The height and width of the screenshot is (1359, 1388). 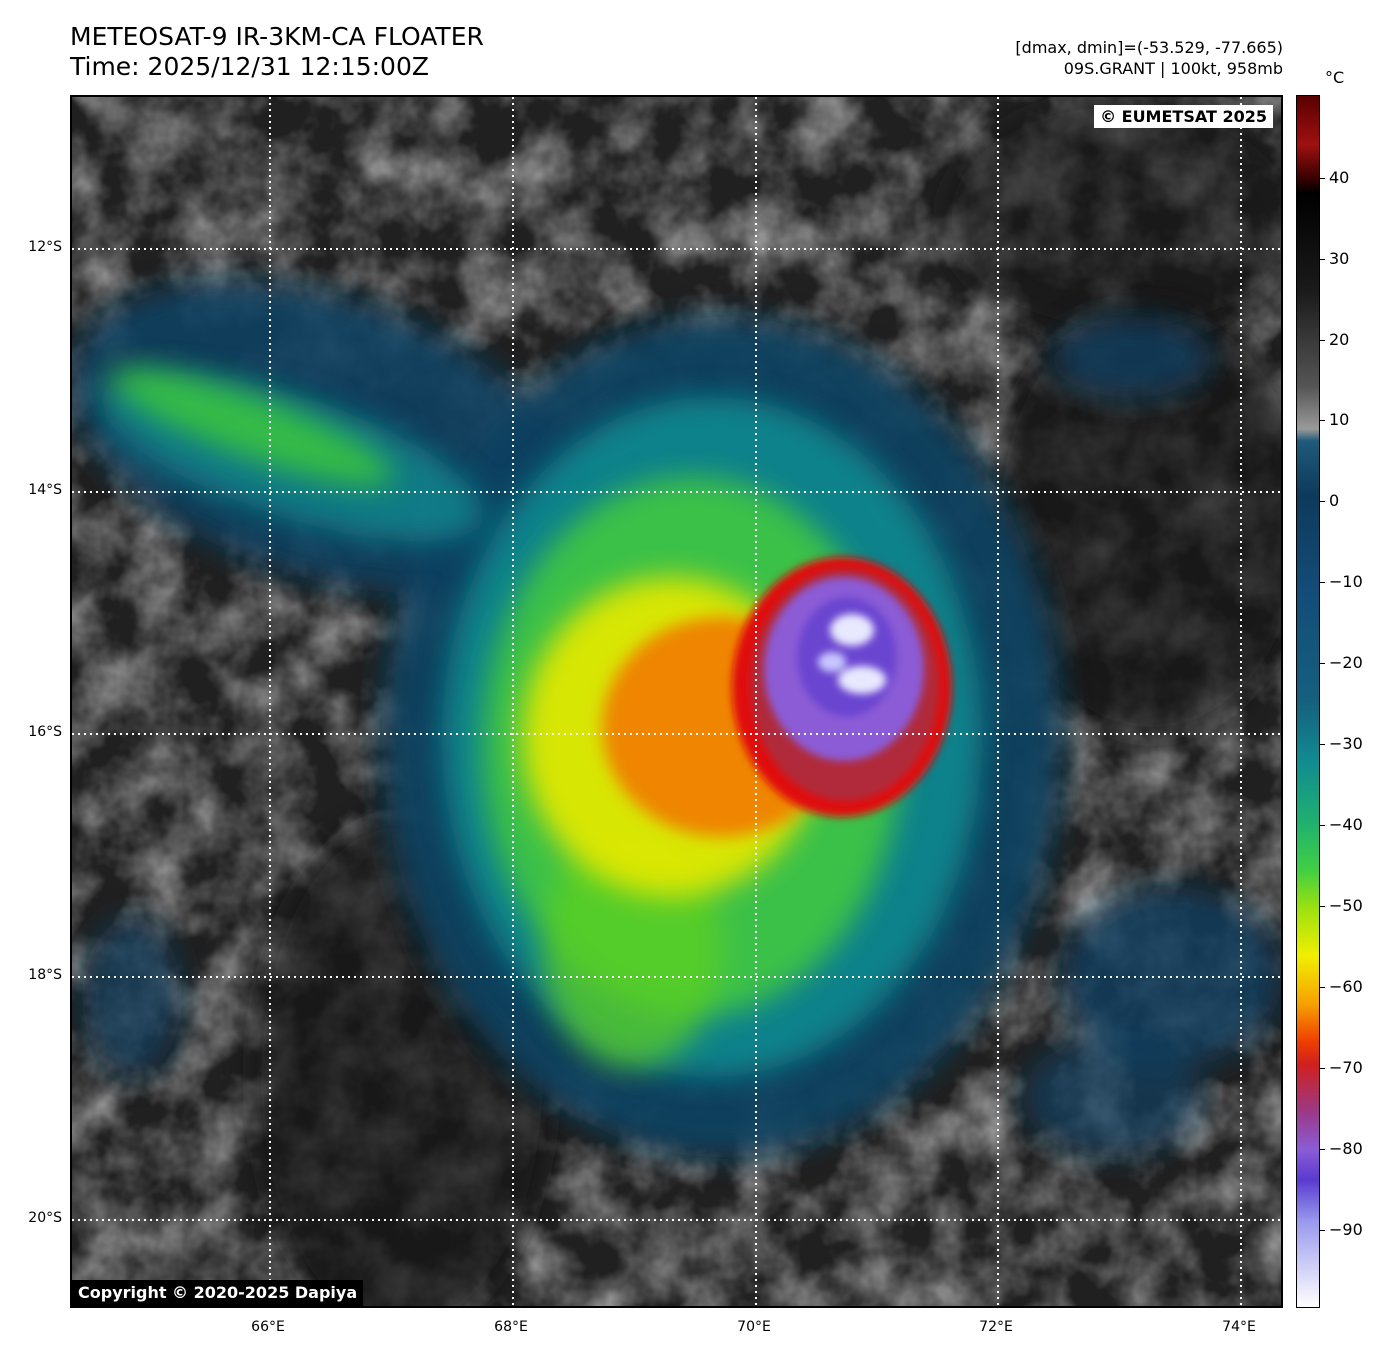 I want to click on lat-label-14s: 14°S, so click(x=45, y=490).